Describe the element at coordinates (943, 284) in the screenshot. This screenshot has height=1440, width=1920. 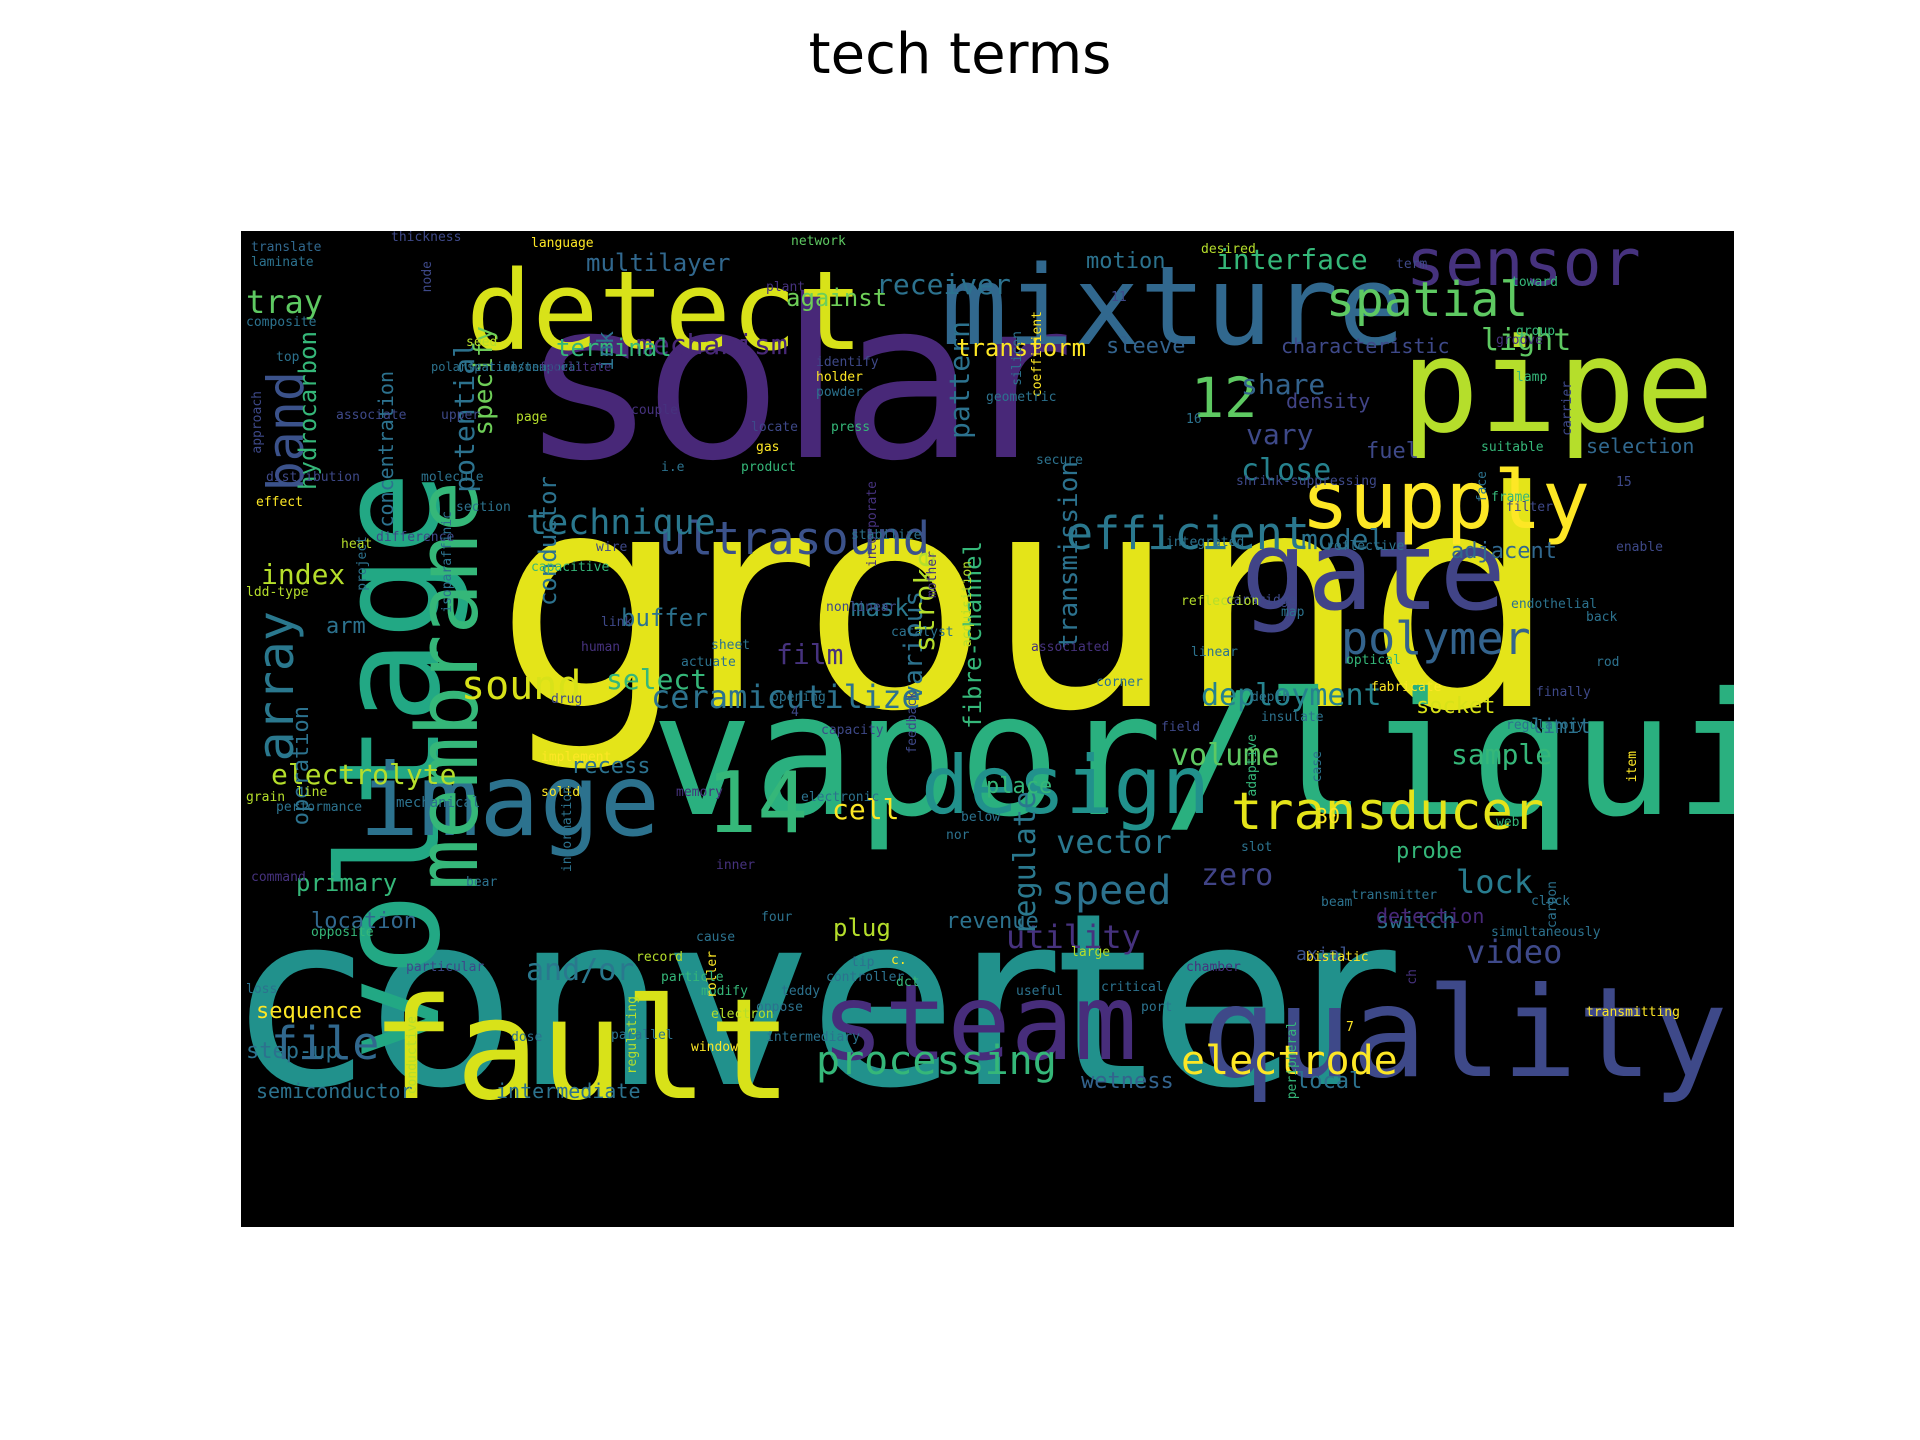
I see `cloud-word: receiver` at that location.